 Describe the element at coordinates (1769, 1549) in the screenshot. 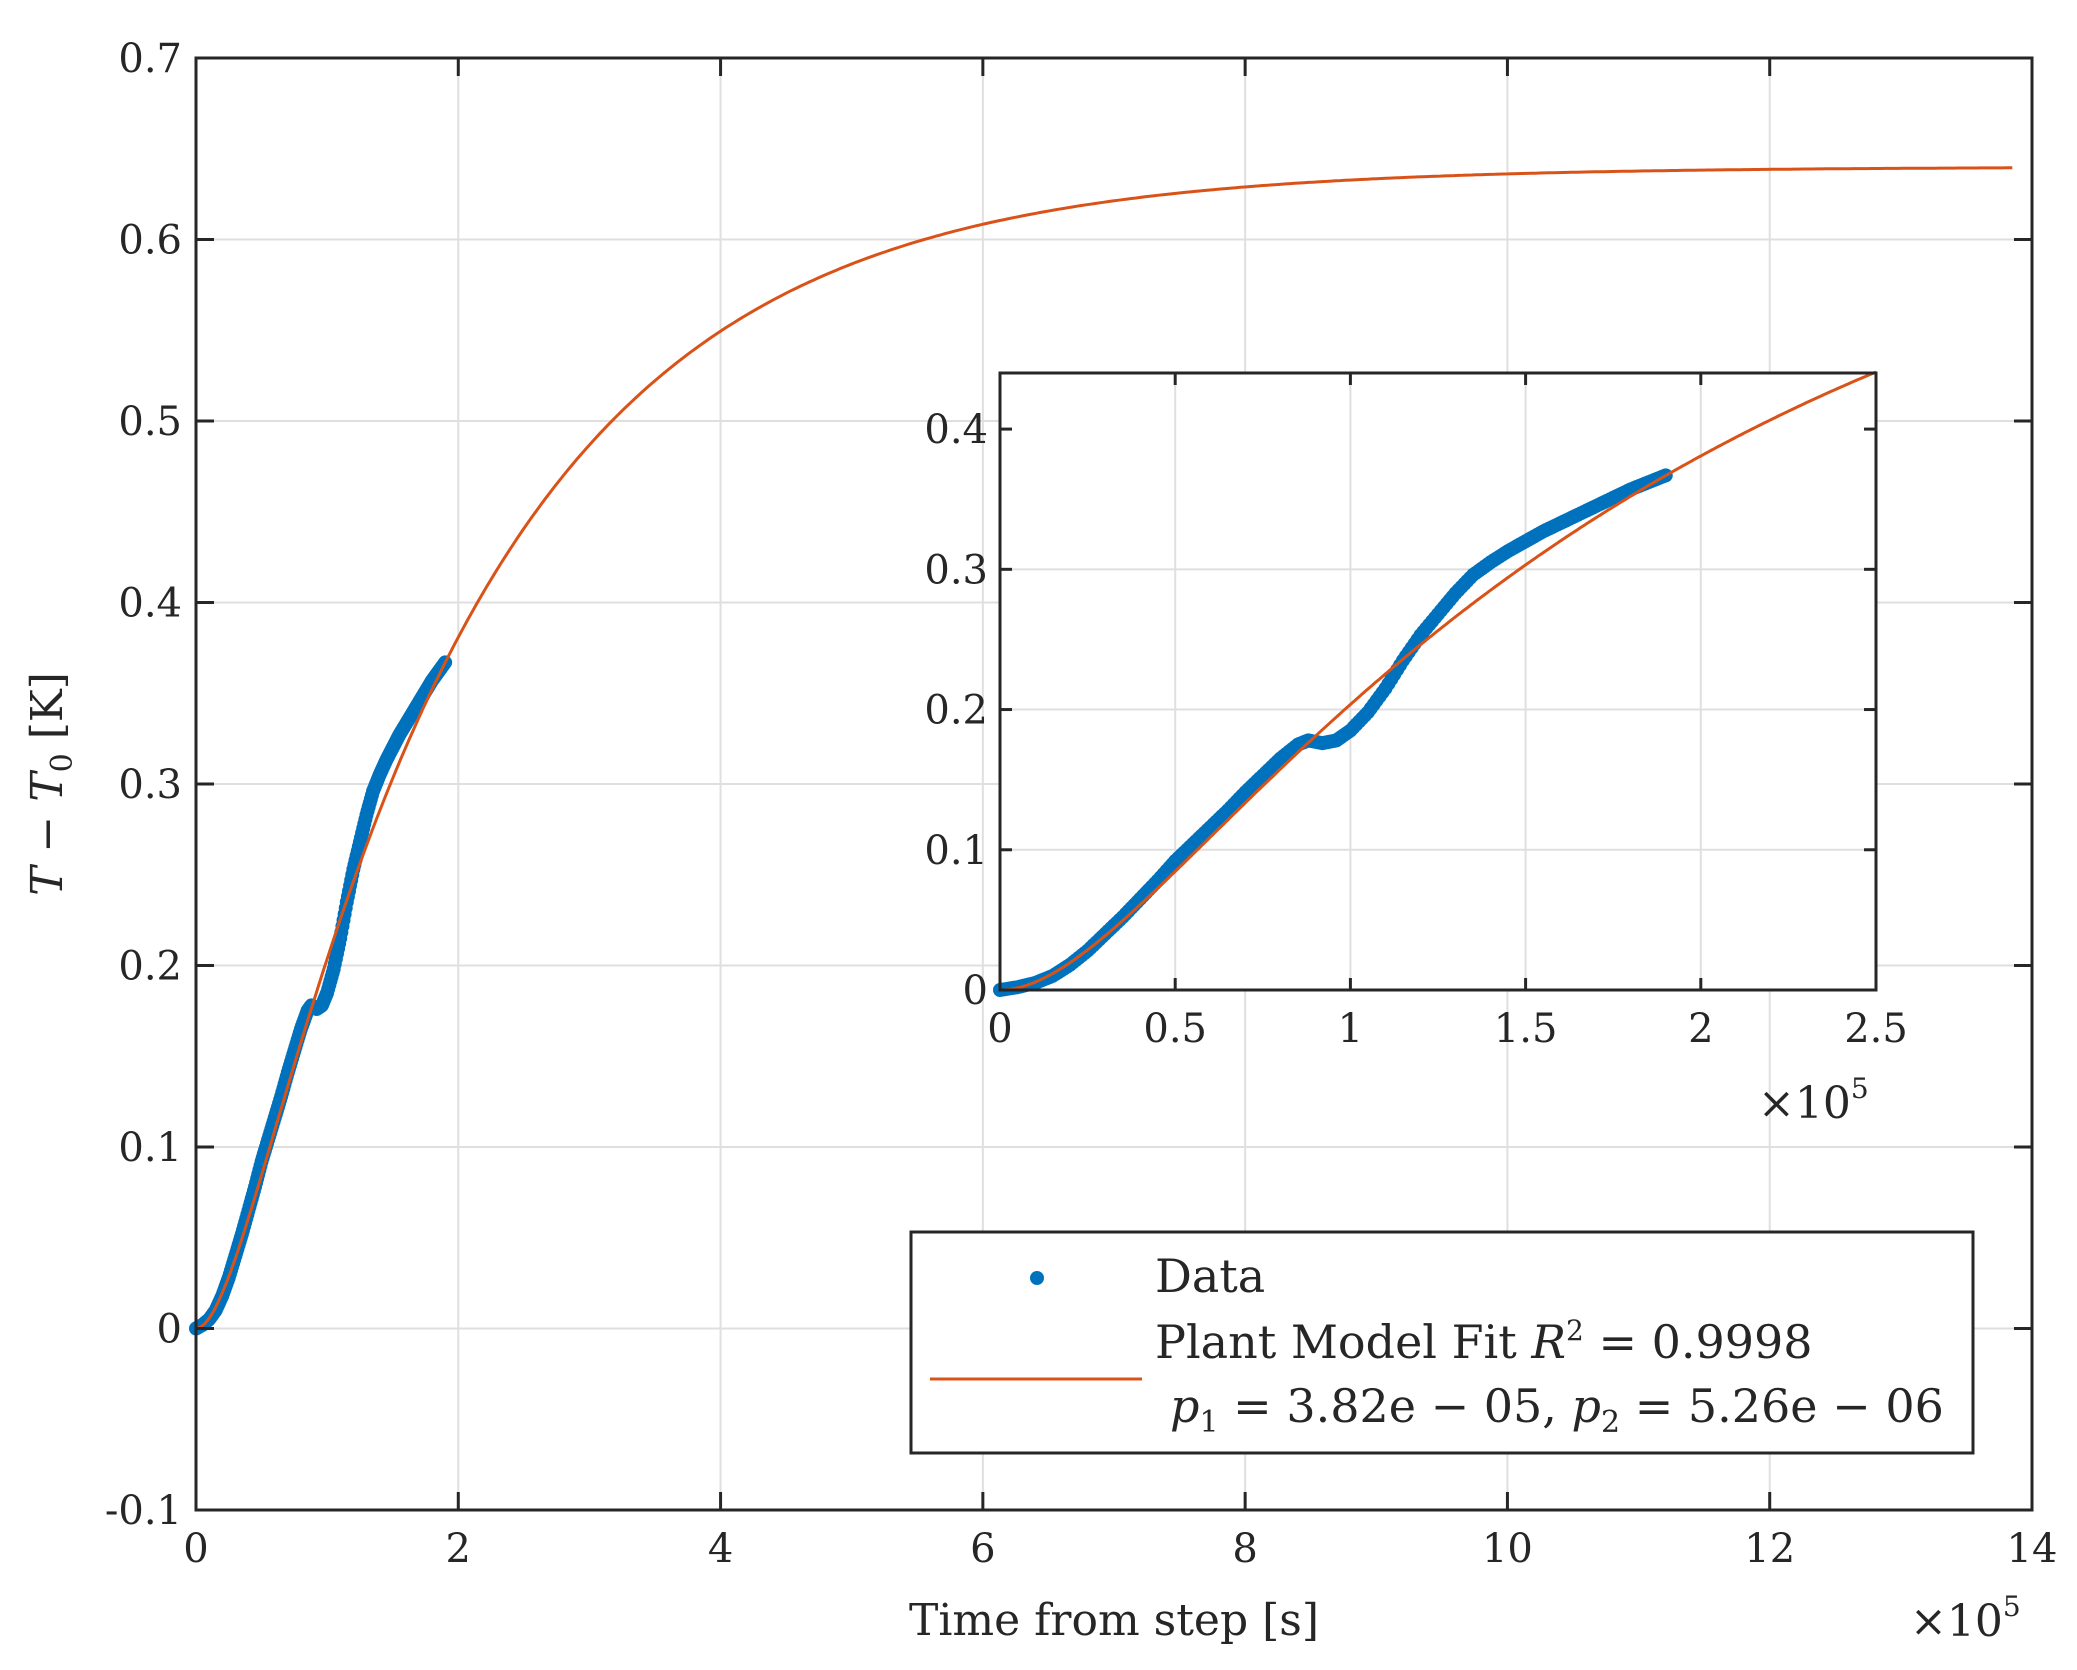

I see `main-x-tick-label: 12` at that location.